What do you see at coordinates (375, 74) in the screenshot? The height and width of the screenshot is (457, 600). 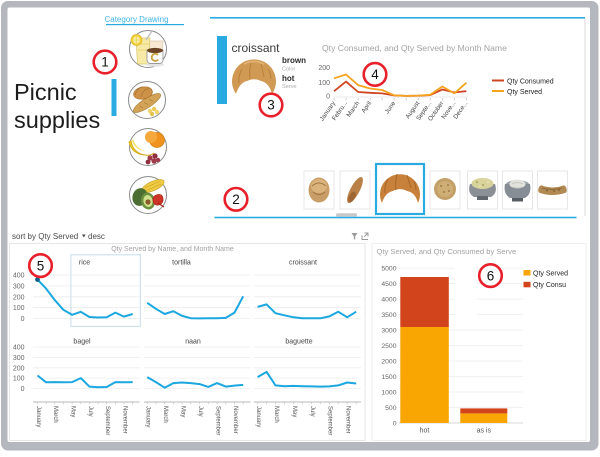 I see `svg-text: 4` at bounding box center [375, 74].